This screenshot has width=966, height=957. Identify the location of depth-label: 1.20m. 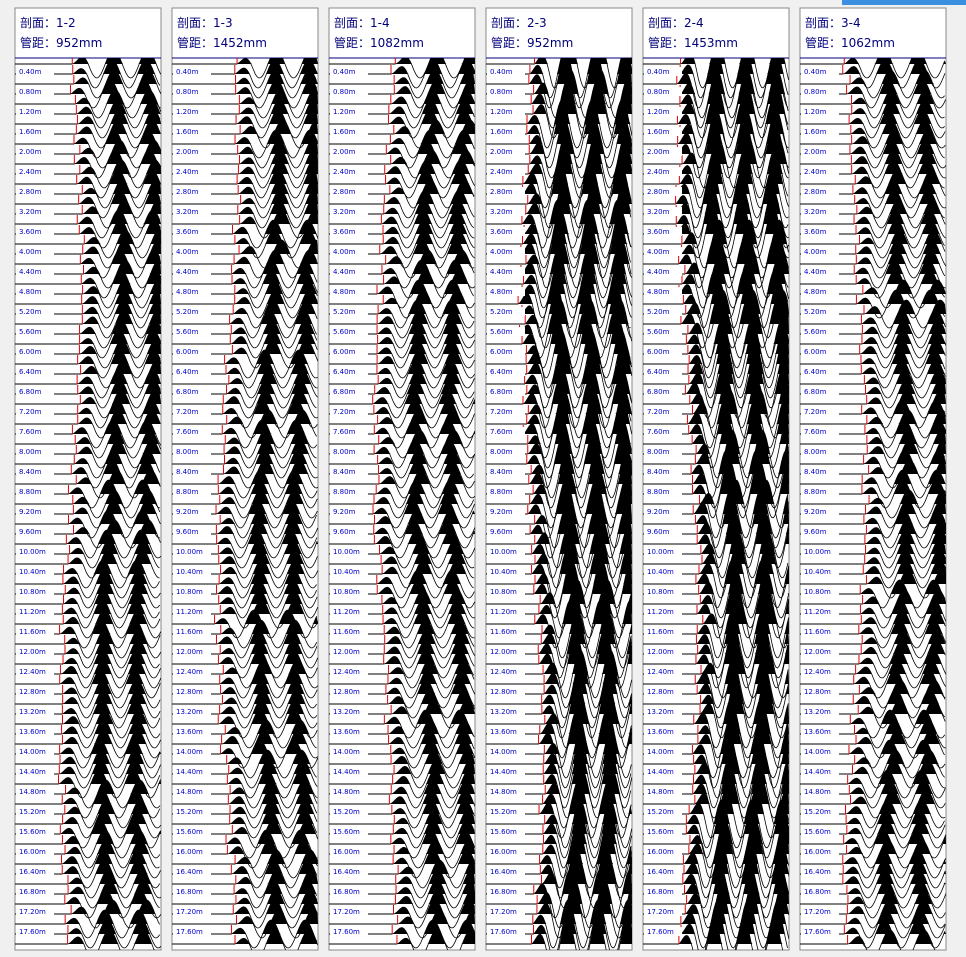
(658, 112).